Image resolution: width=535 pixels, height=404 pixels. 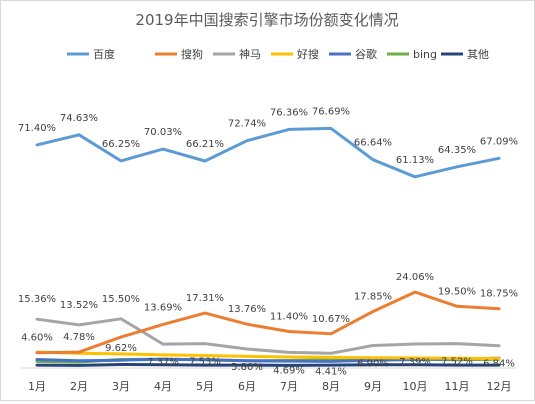 What do you see at coordinates (268, 380) in the screenshot?
I see `x-axis: 1月 2月 3月 4月 5月 6月 7月 8月 9月 10月 11月 12月` at bounding box center [268, 380].